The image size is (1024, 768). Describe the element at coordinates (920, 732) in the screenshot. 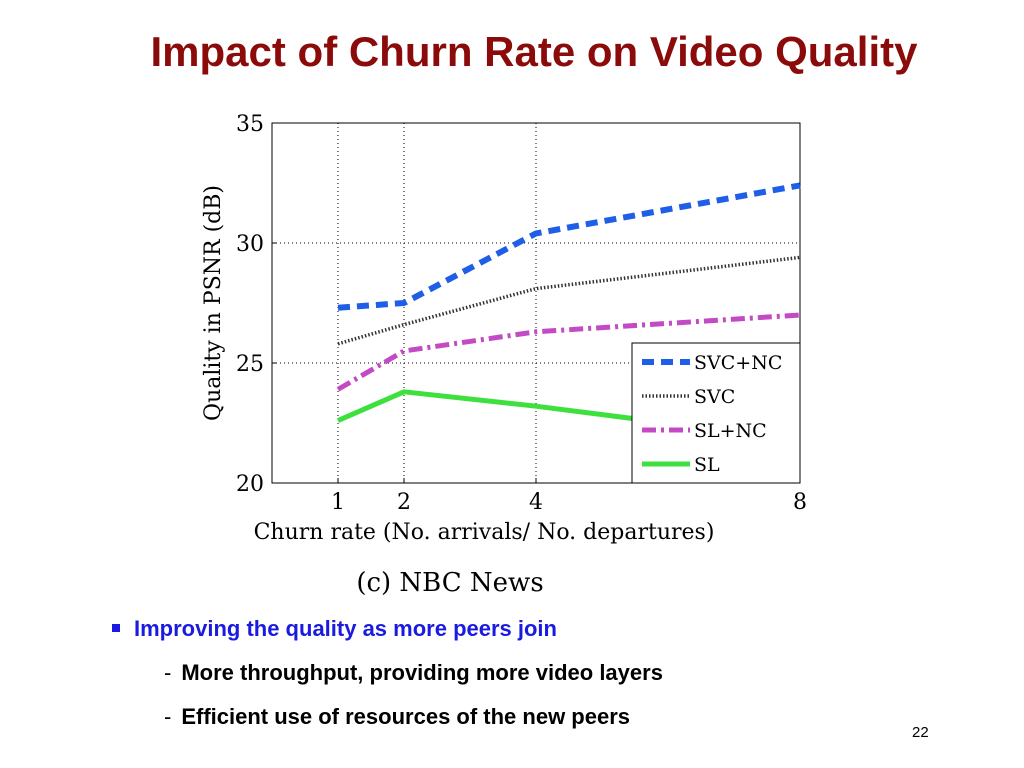

I see `page-number: 22` at that location.